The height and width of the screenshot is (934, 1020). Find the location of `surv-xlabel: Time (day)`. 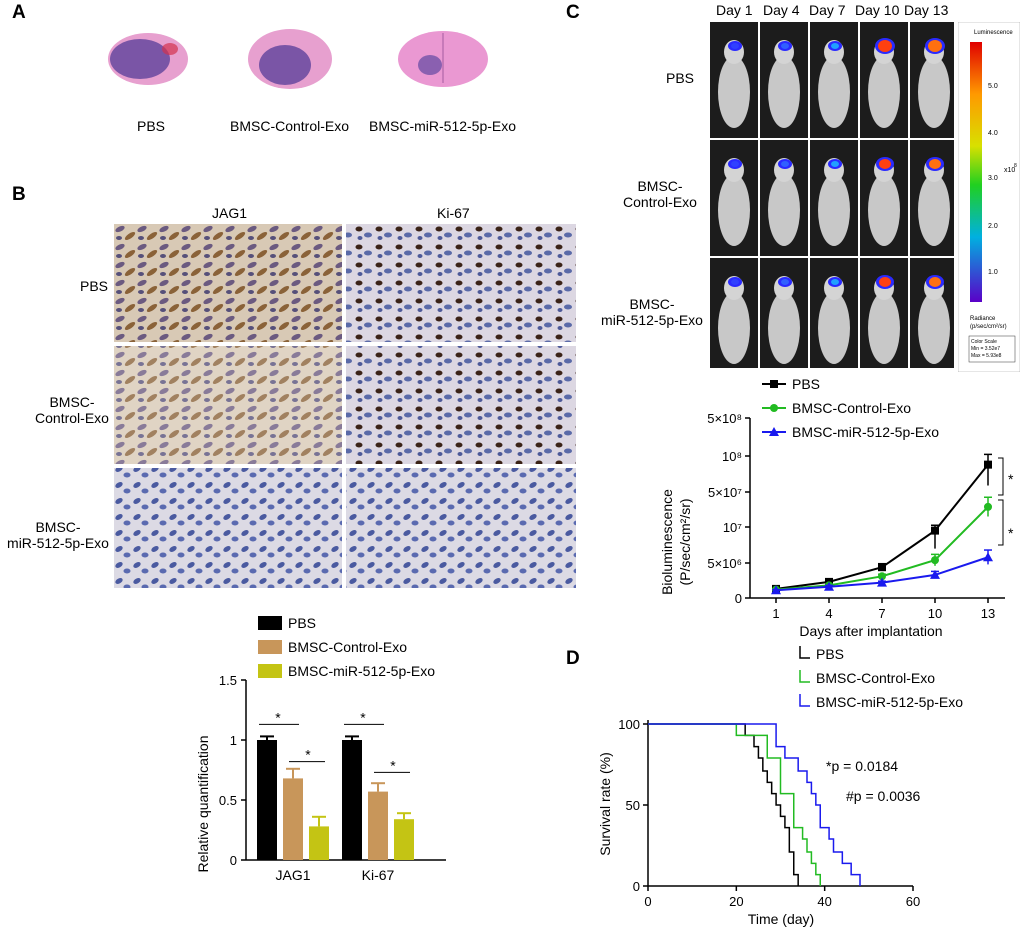

surv-xlabel: Time (day) is located at coordinates (781, 919).